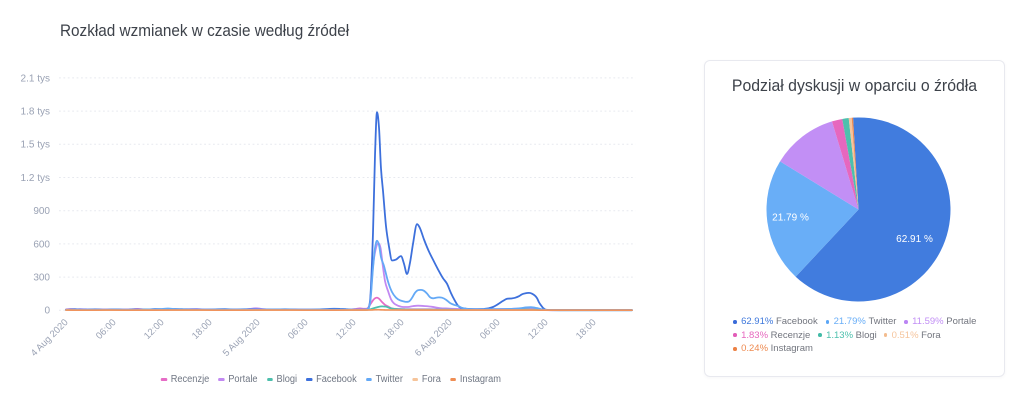  Describe the element at coordinates (50, 338) in the screenshot. I see `svg-text: 4 Aug 2020` at that location.